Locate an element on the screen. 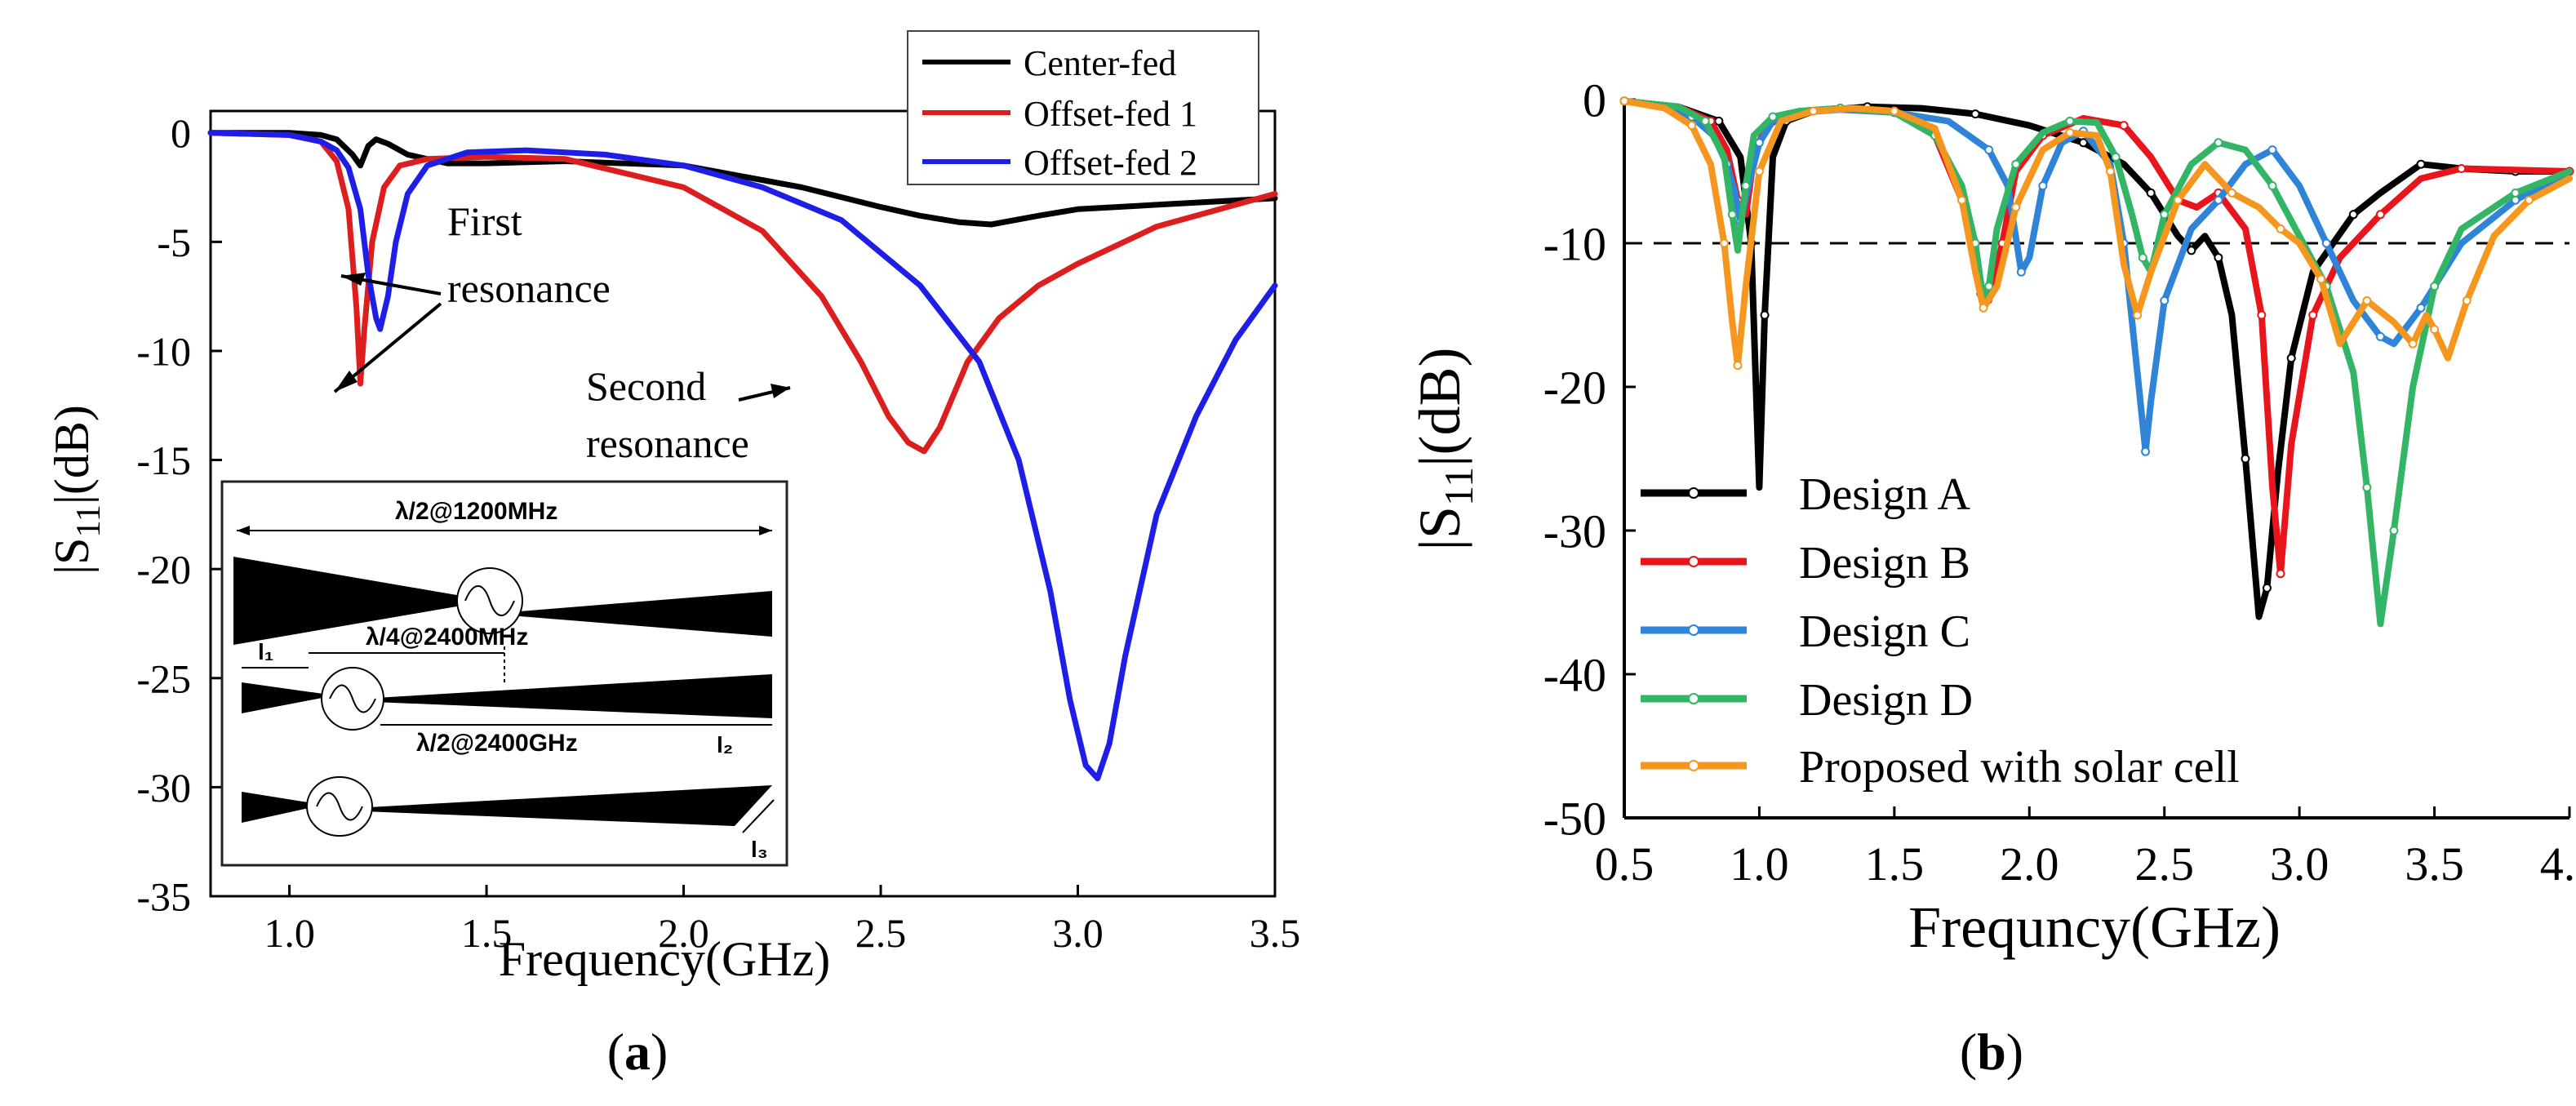  panel-a-y-tick-label: -30 is located at coordinates (163, 788).